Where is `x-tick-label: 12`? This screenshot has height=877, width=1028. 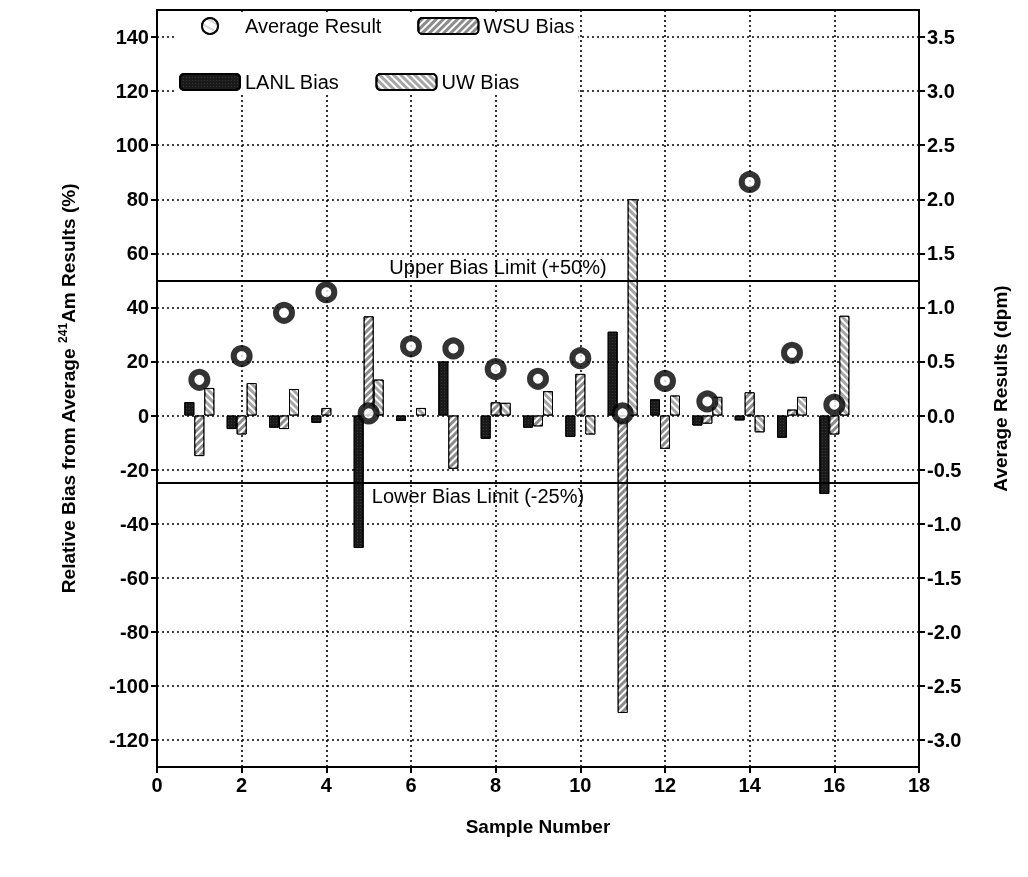 x-tick-label: 12 is located at coordinates (665, 785).